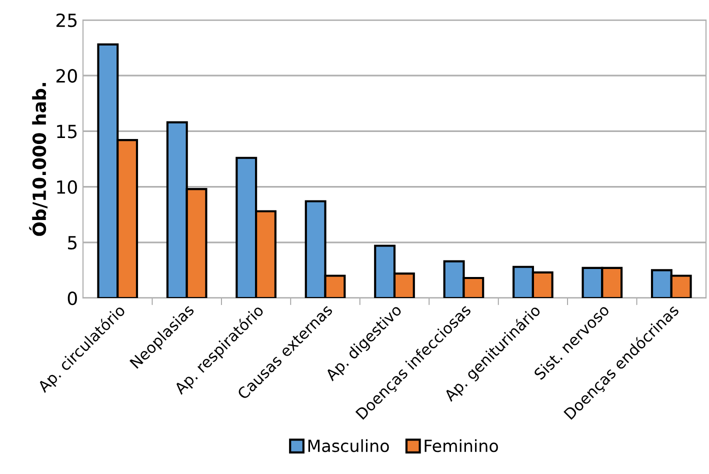 The width and height of the screenshot is (709, 474). Describe the element at coordinates (461, 445) in the screenshot. I see `legend-label: Feminino` at that location.